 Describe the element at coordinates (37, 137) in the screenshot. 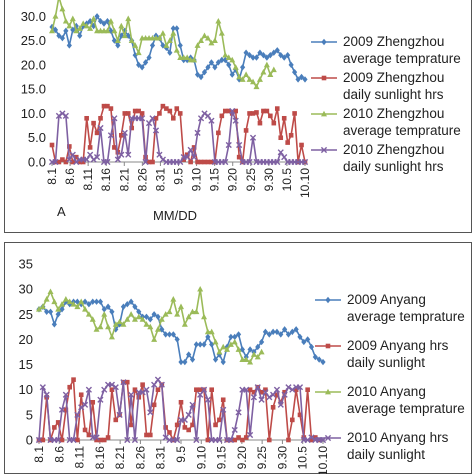

I see `y-tick-label: 5.0` at that location.